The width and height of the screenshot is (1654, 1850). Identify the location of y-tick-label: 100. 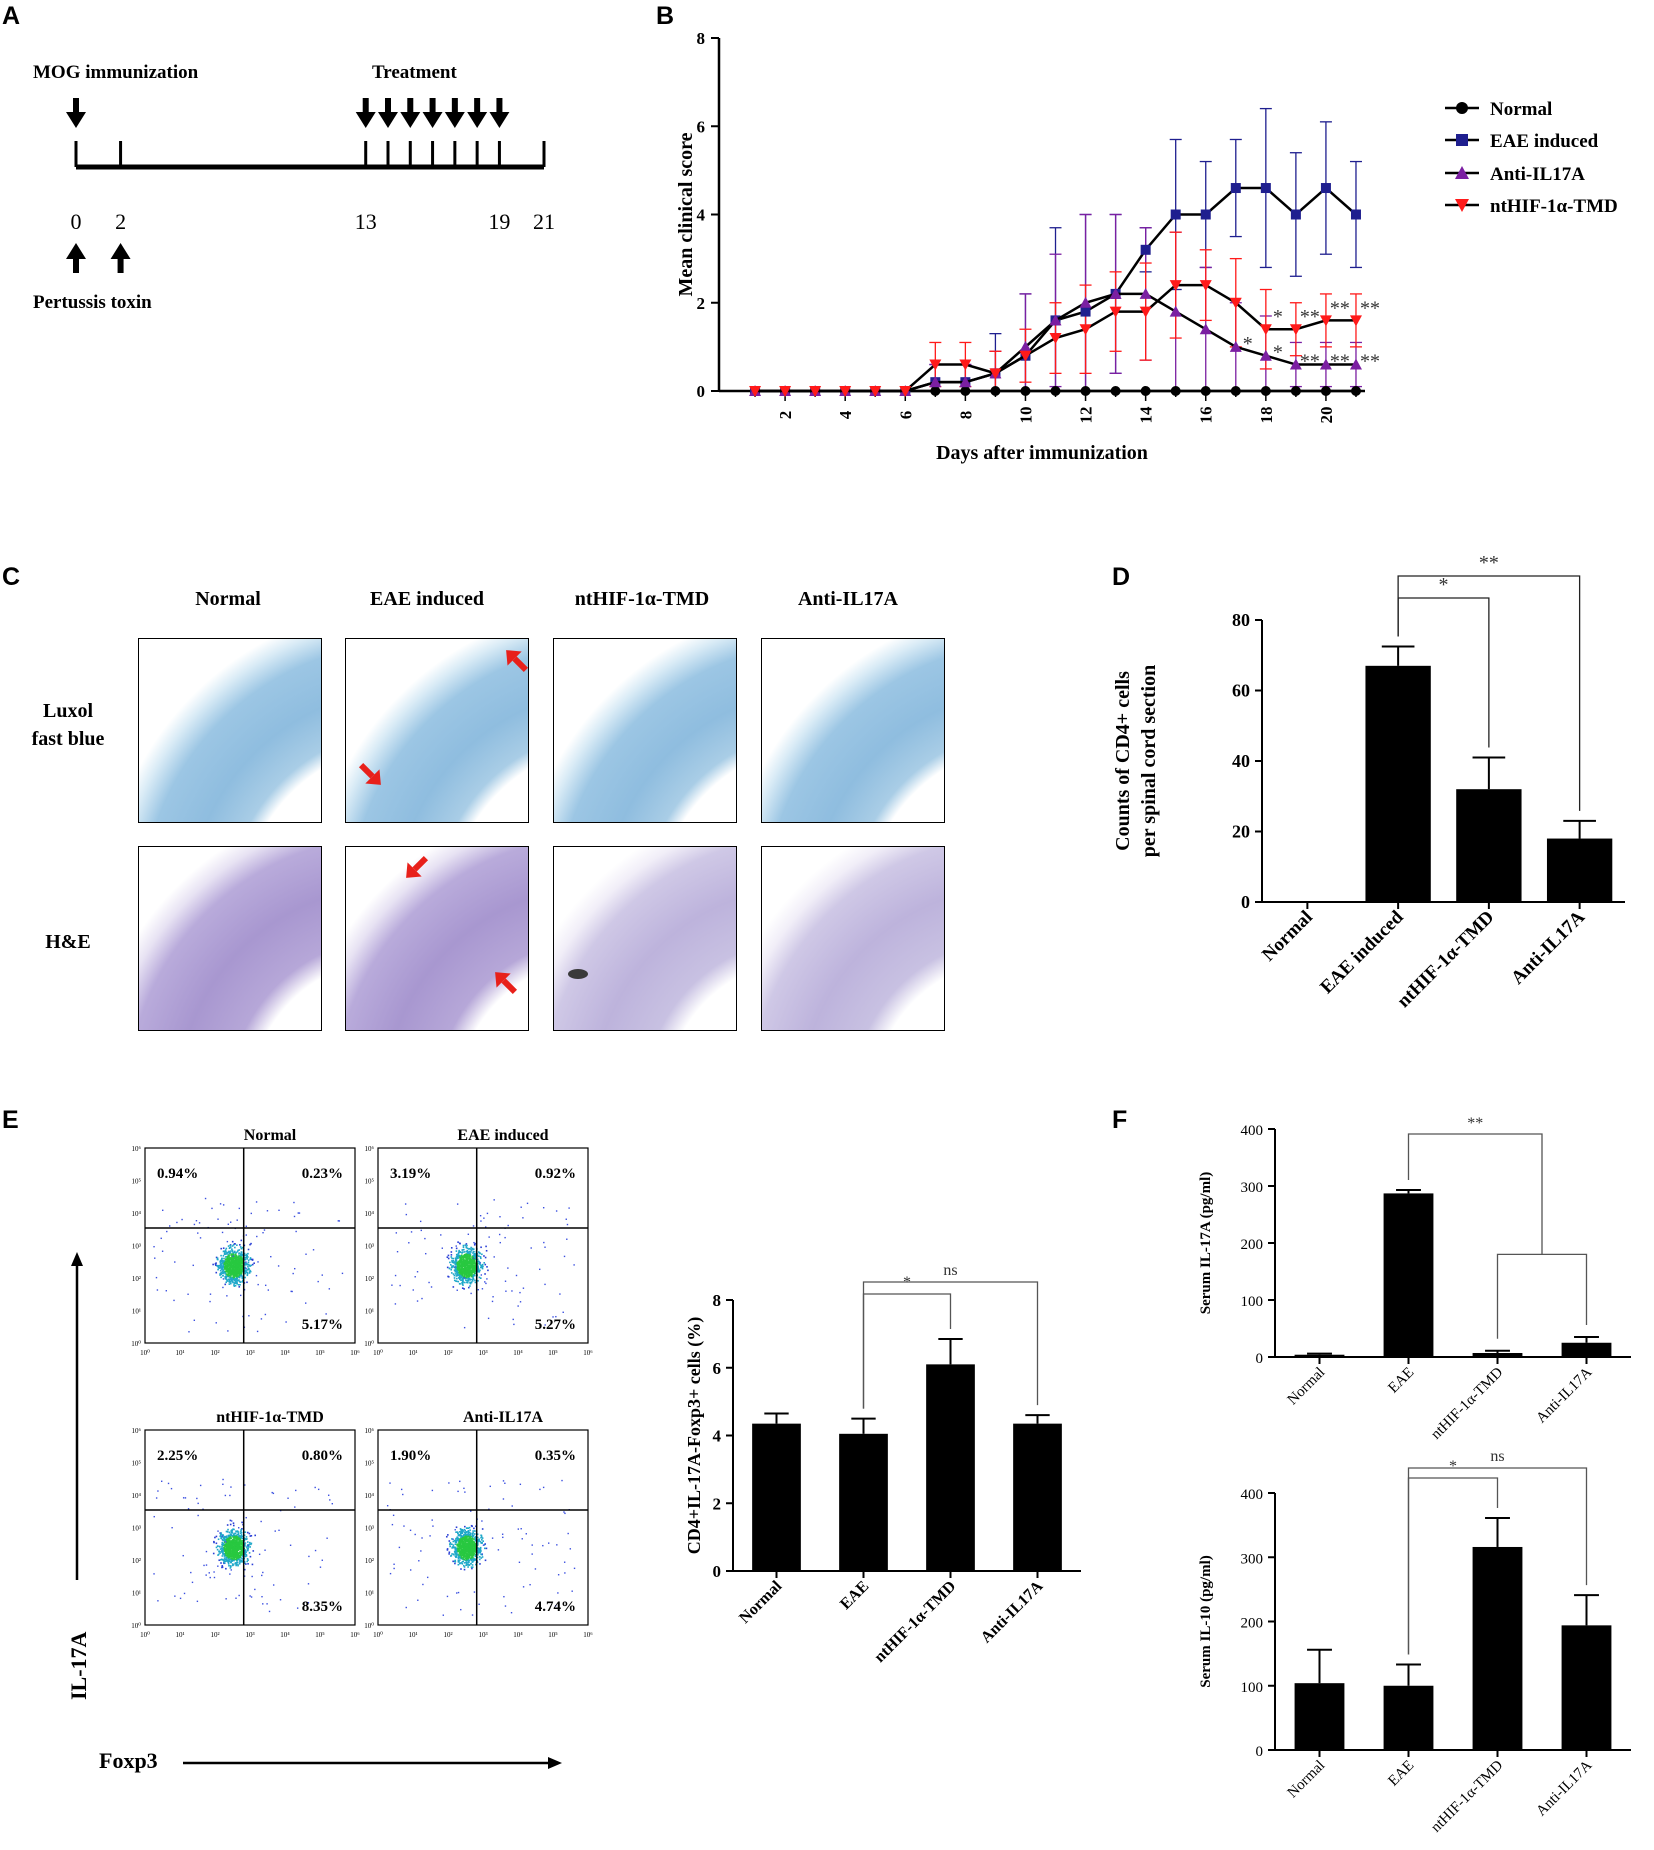
(1252, 1688).